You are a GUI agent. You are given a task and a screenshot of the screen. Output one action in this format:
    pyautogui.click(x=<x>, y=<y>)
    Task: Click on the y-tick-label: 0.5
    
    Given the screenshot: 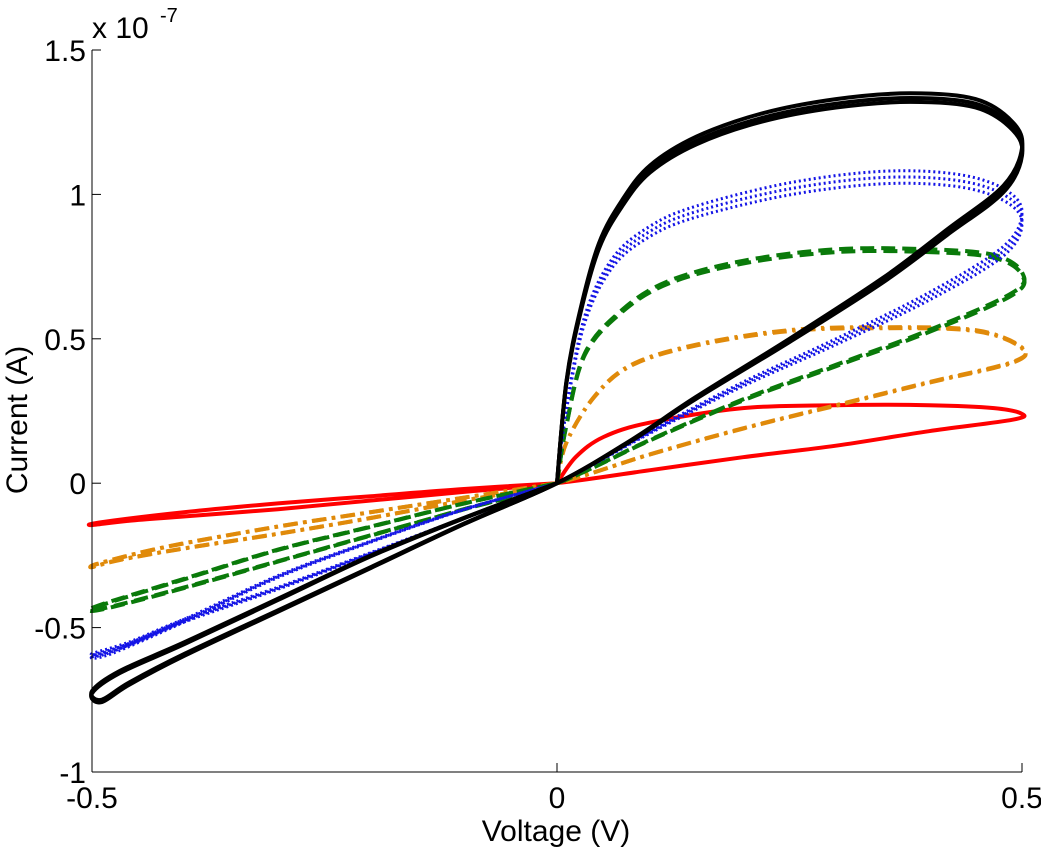 What is the action you would take?
    pyautogui.click(x=65, y=340)
    